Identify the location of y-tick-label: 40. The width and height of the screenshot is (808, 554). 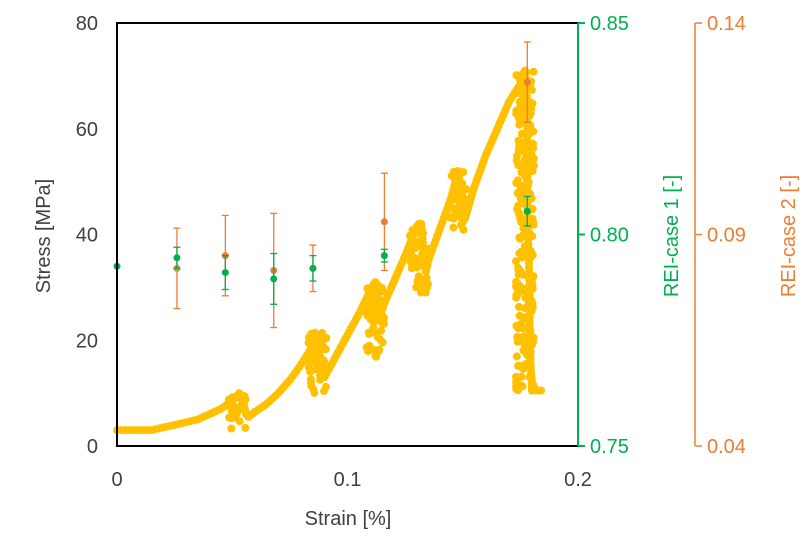
(87, 236).